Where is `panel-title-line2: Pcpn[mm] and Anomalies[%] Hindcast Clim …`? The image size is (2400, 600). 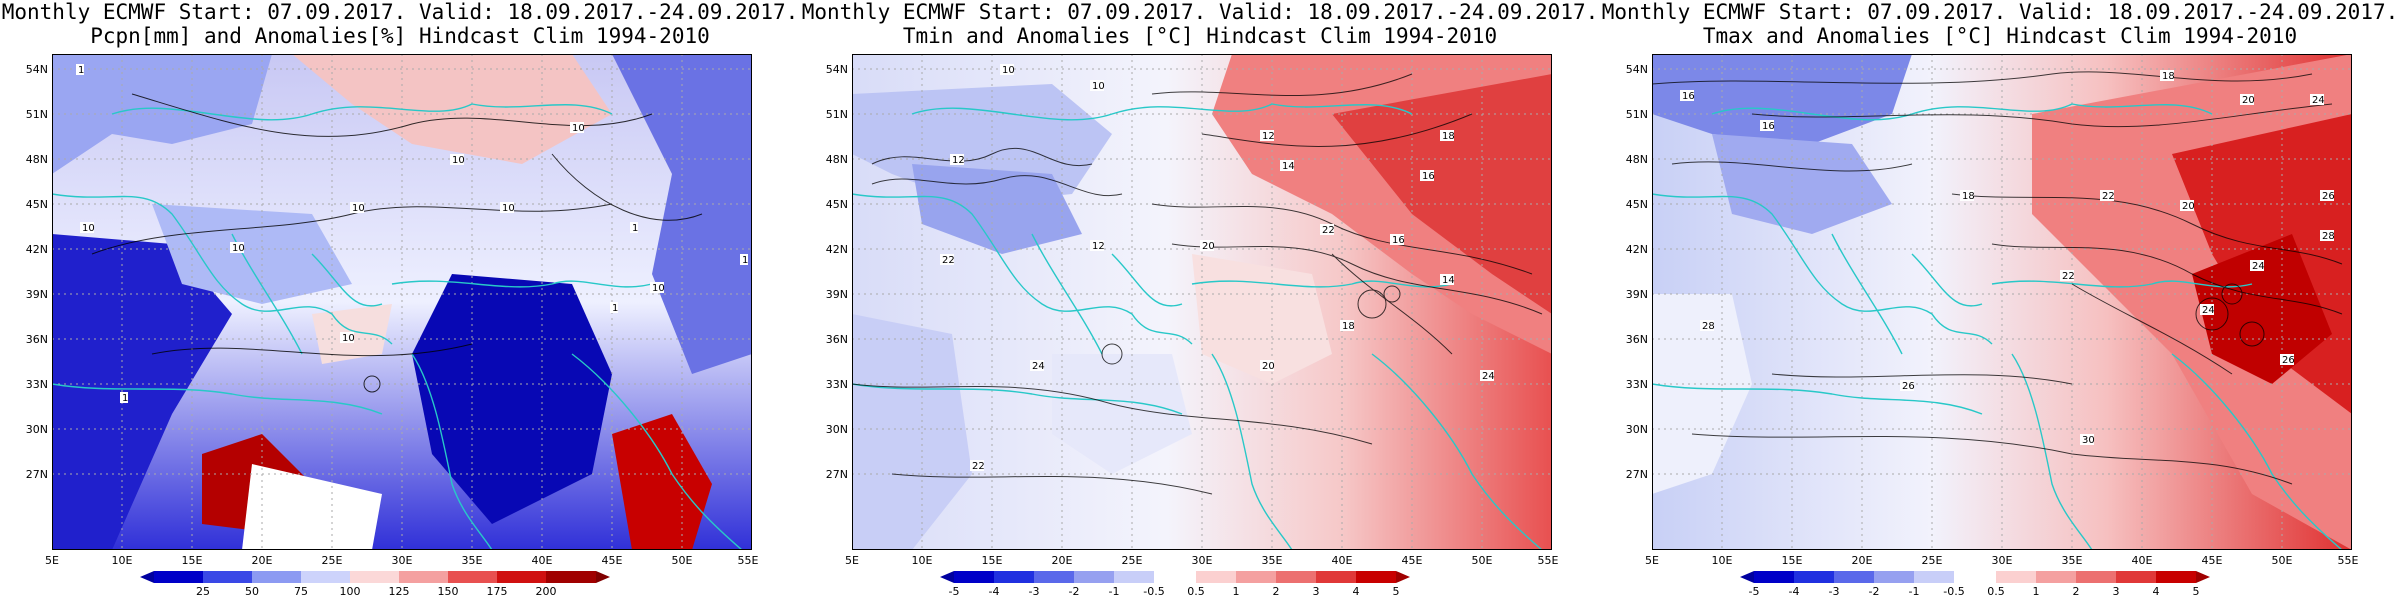 panel-title-line2: Pcpn[mm] and Anomalies[%] Hindcast Clim … is located at coordinates (400, 36).